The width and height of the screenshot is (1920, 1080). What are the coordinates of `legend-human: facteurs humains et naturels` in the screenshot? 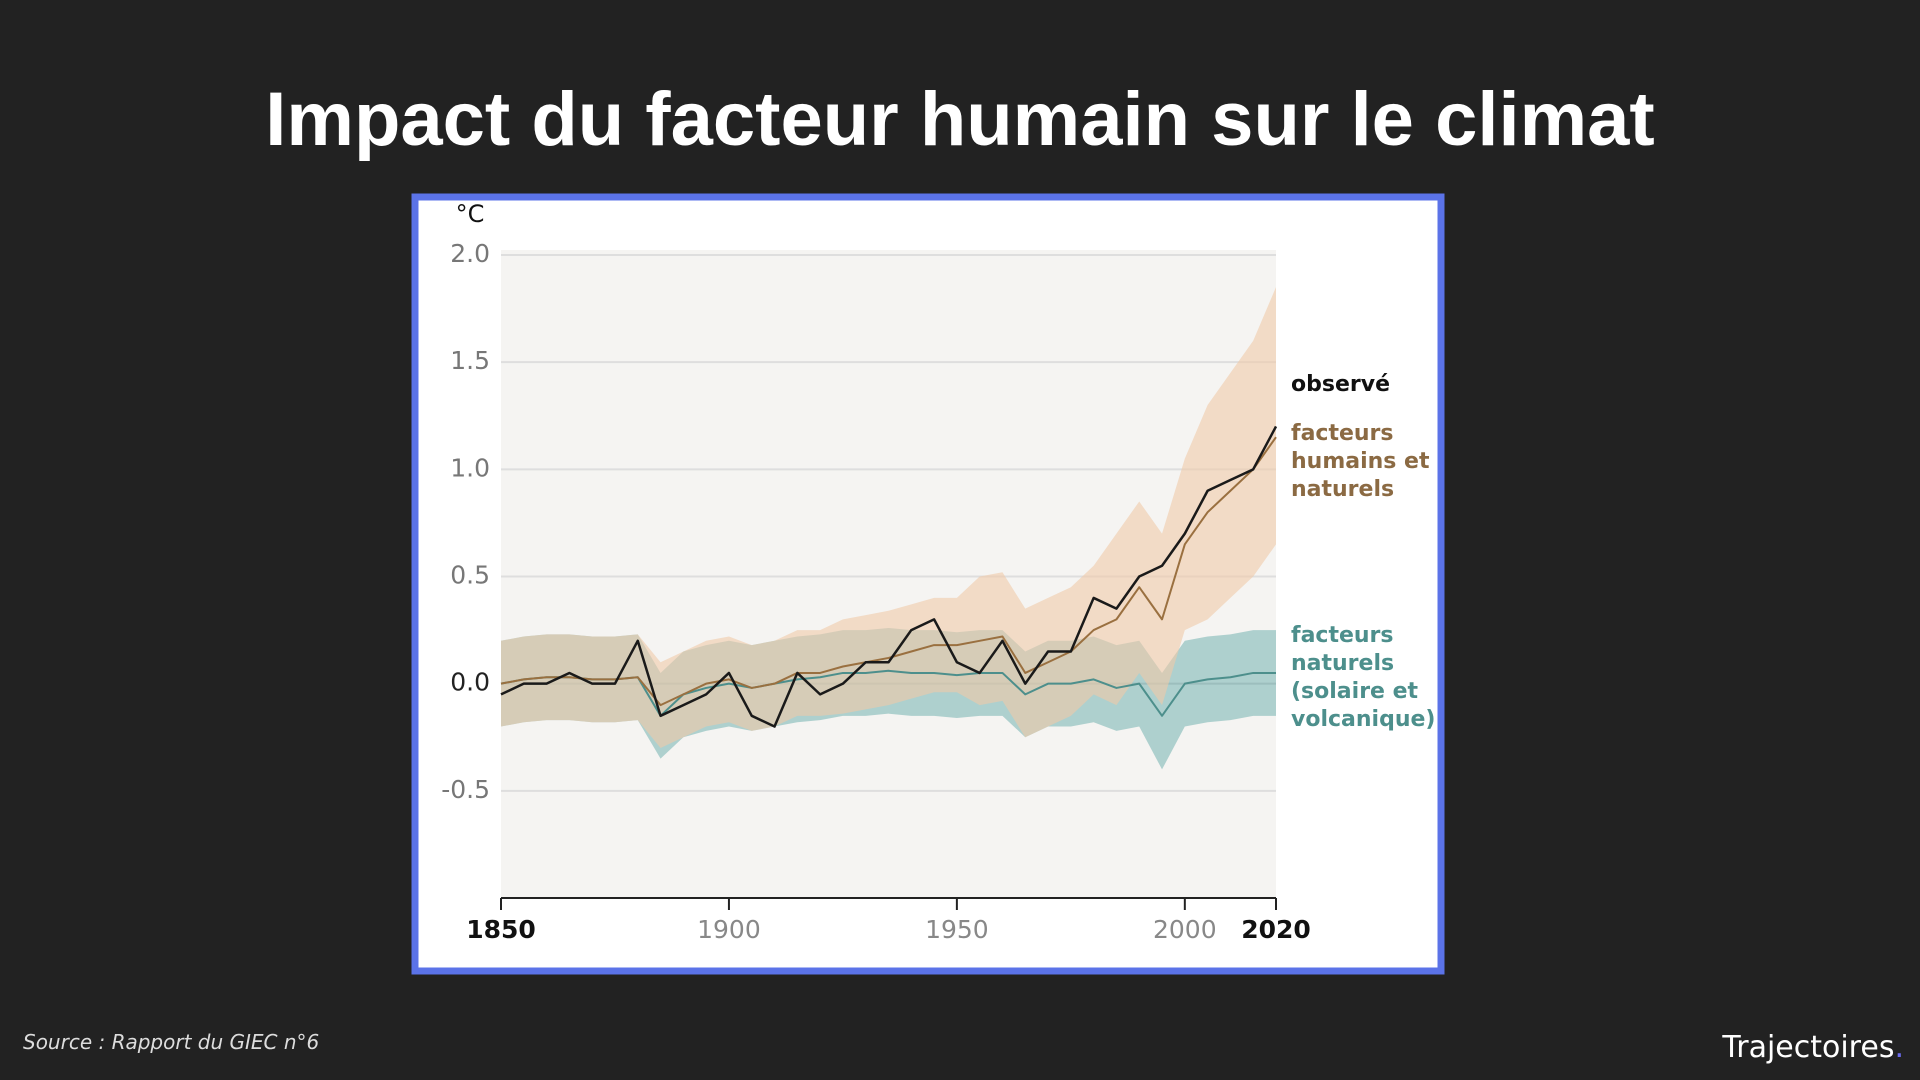 It's located at (1360, 461).